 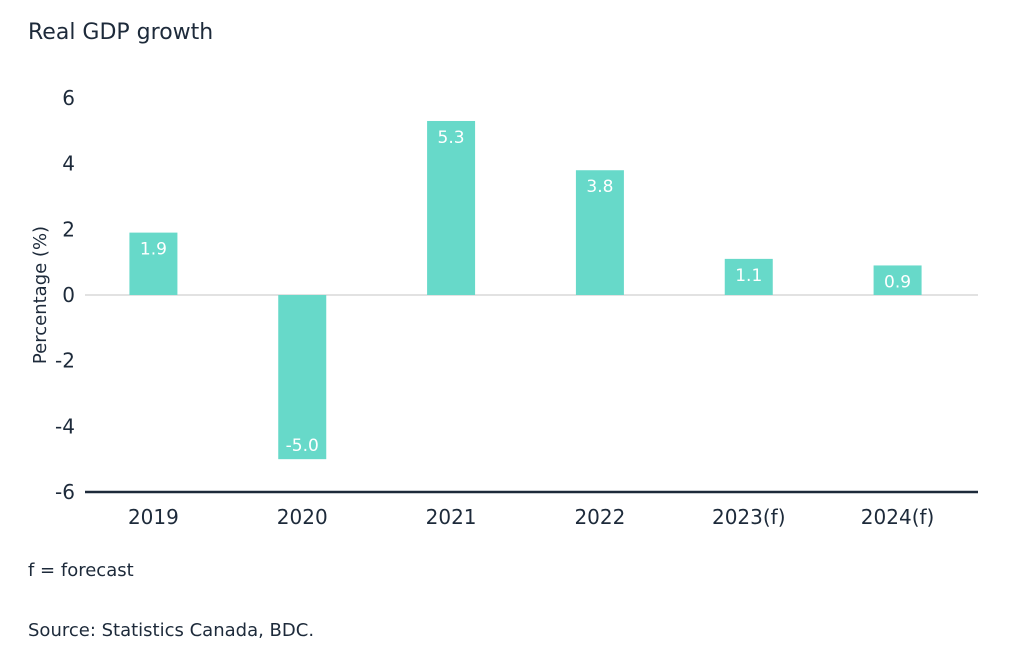 What do you see at coordinates (40, 295) in the screenshot?
I see `y-axis-title: Percentage (%)` at bounding box center [40, 295].